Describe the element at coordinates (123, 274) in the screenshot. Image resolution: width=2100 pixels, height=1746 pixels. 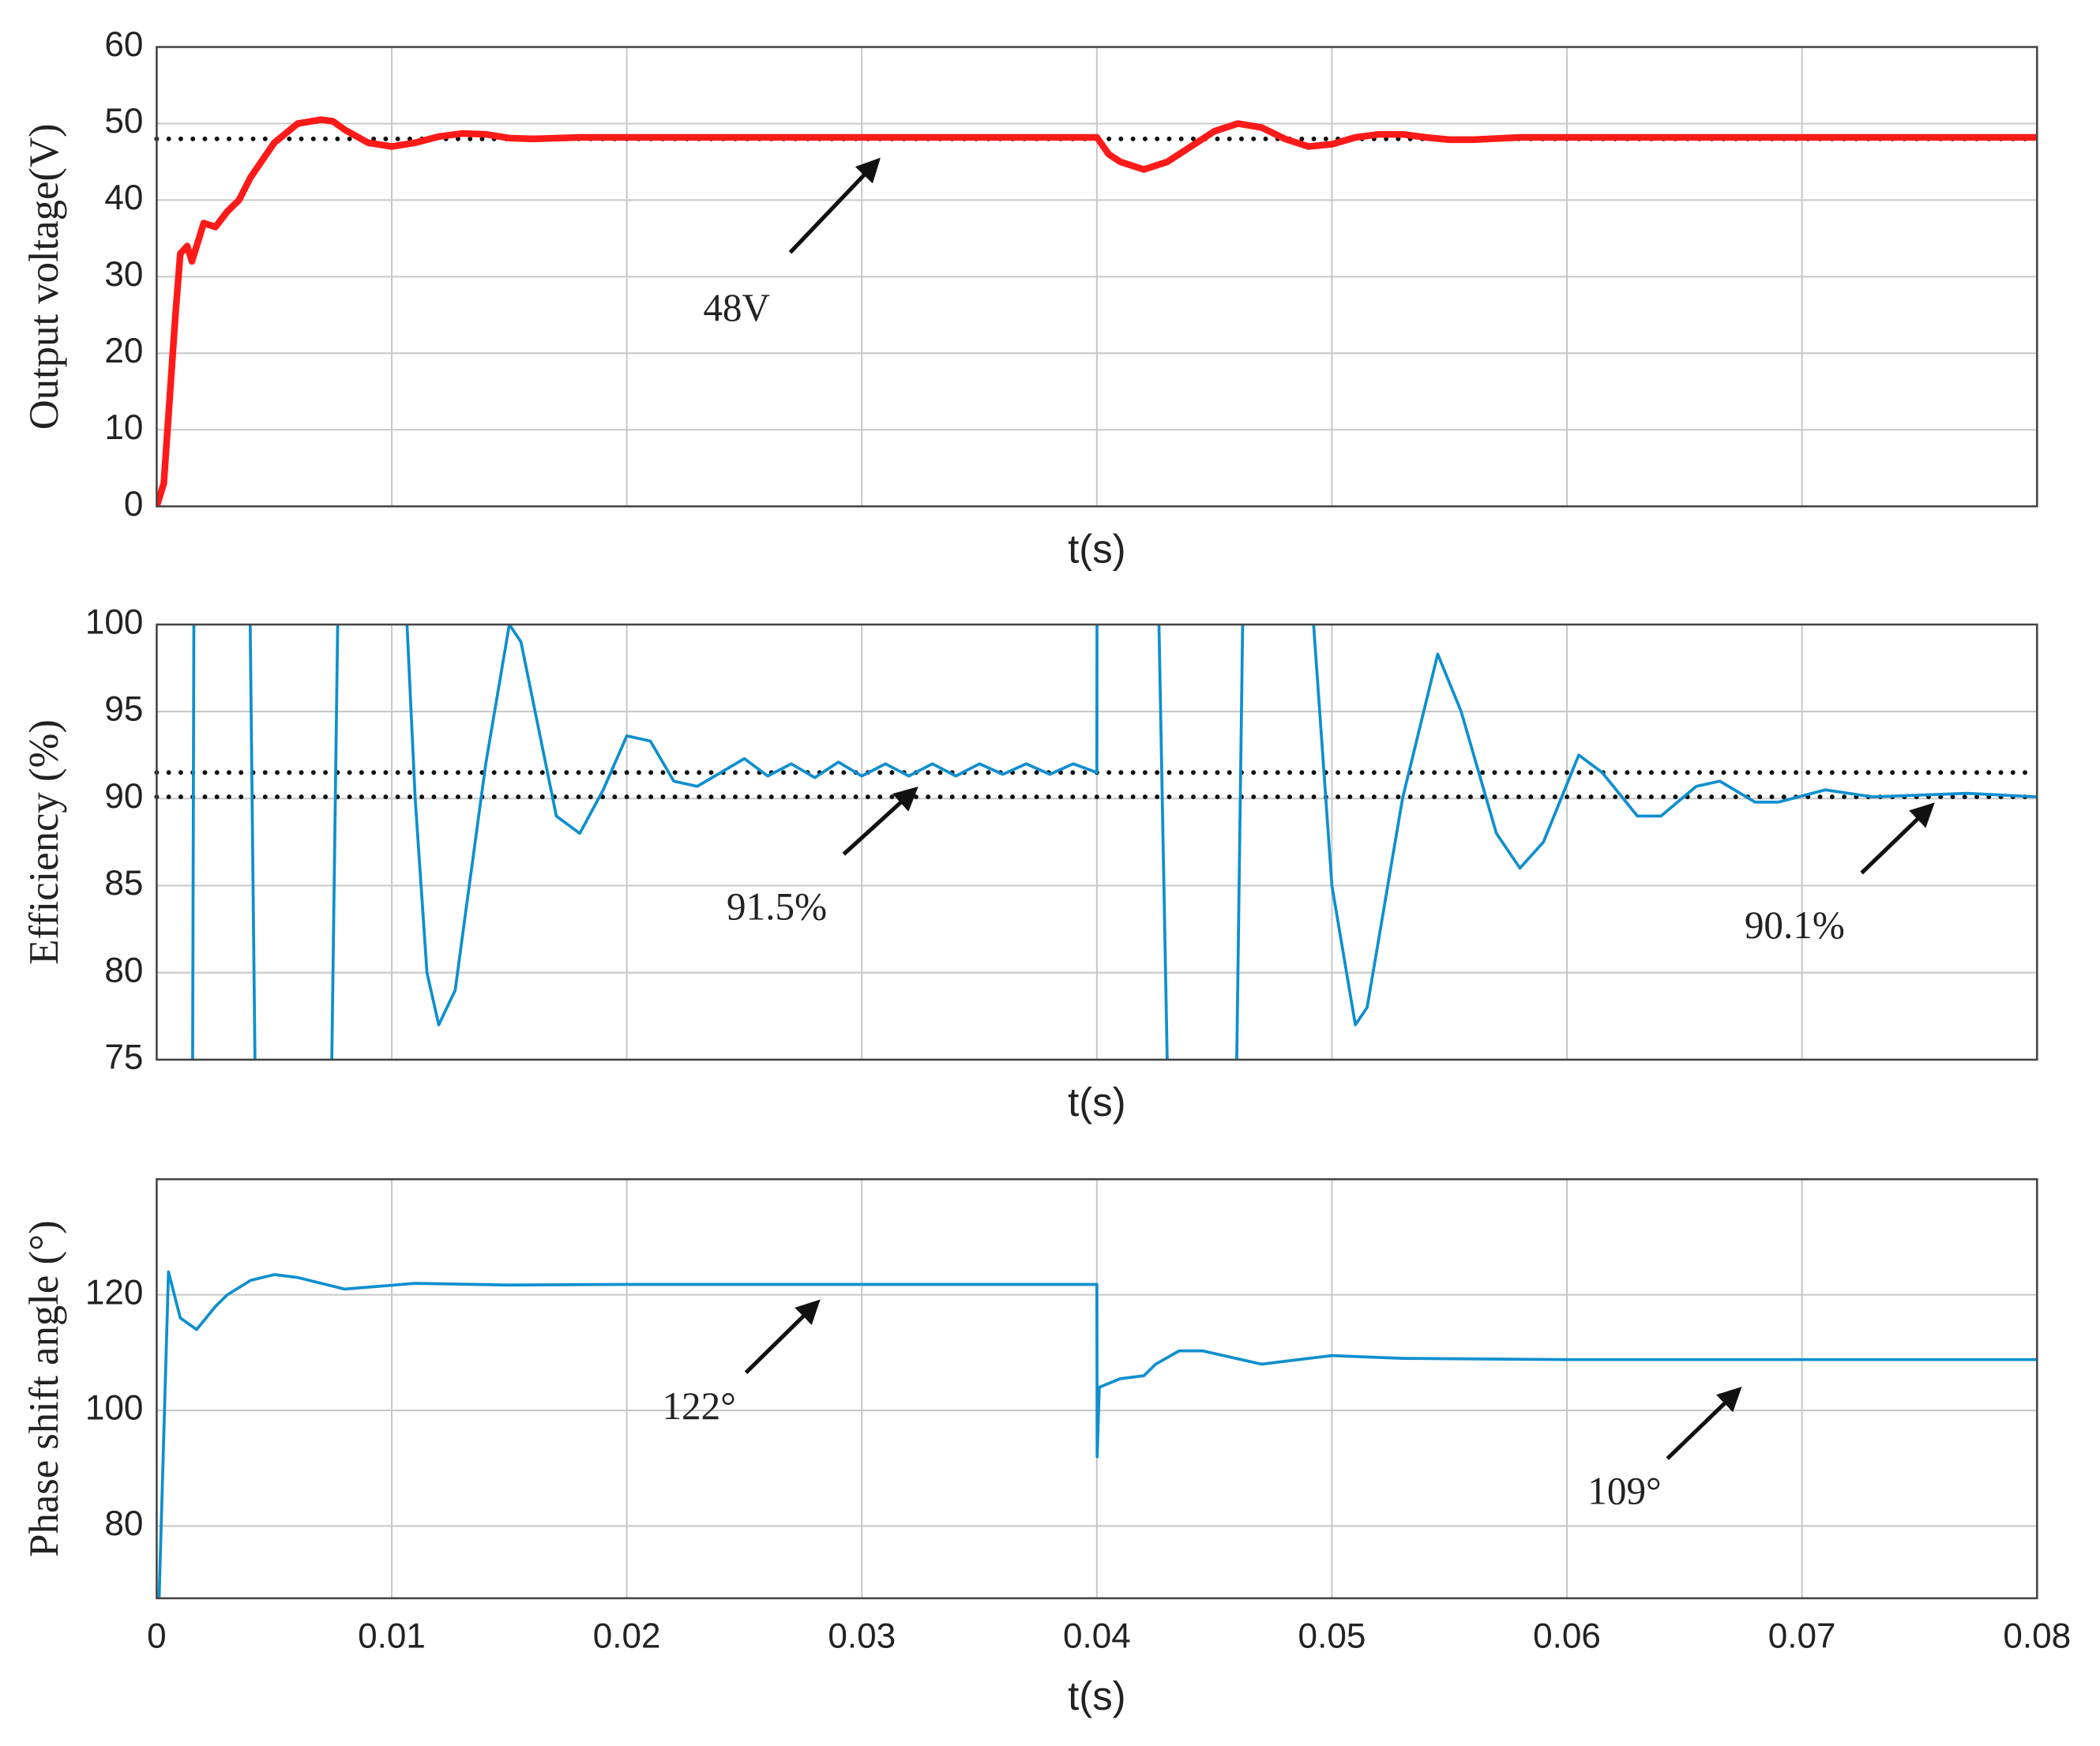
I see `y-tick-label: 30` at that location.